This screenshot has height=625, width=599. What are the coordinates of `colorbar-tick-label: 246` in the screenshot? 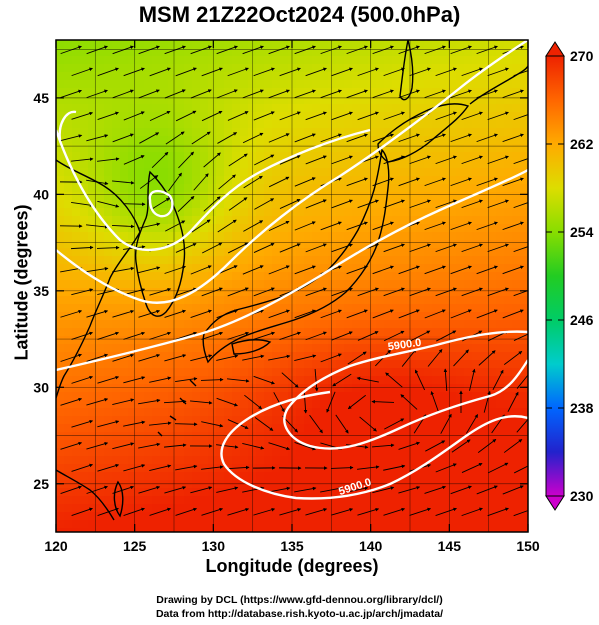 It's located at (582, 320).